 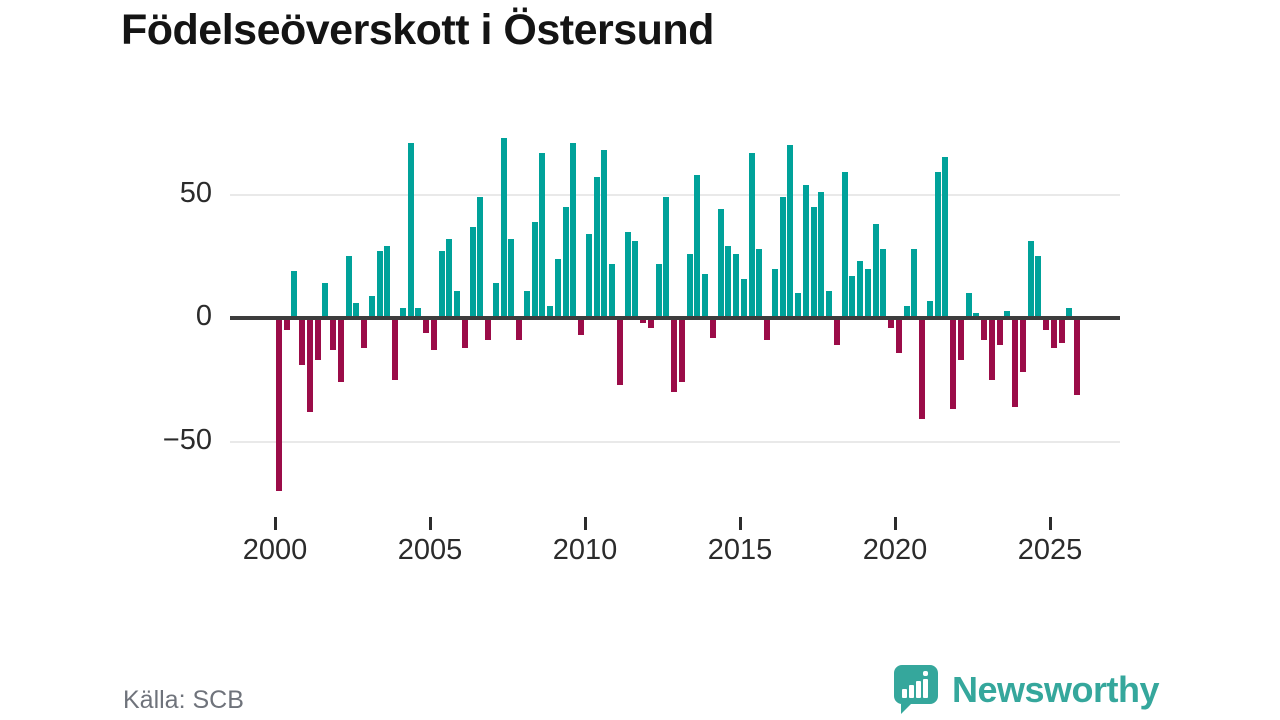 I want to click on newsworthy-logo: Newsworthy, so click(x=1025, y=689).